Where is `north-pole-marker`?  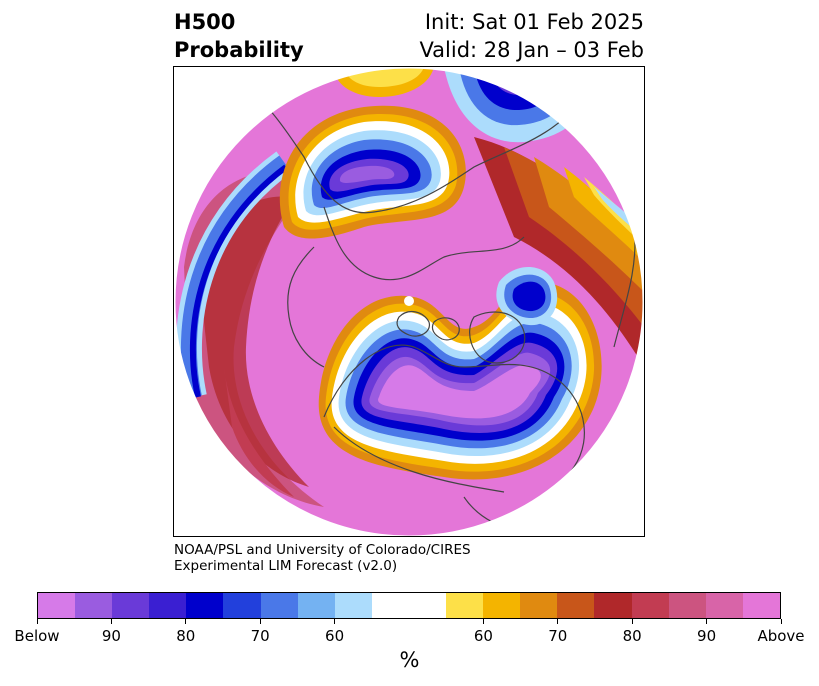
north-pole-marker is located at coordinates (409, 301).